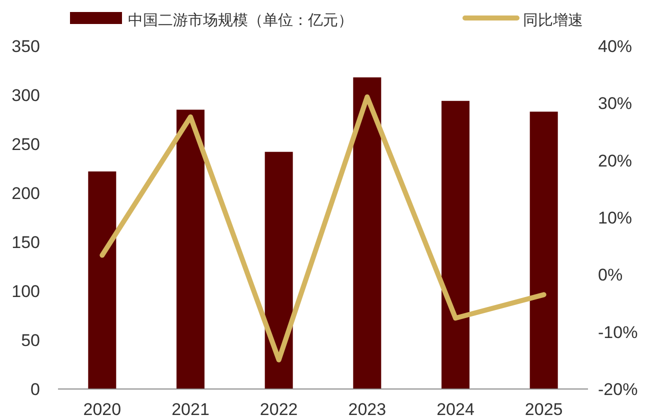 The height and width of the screenshot is (419, 648). What do you see at coordinates (26, 242) in the screenshot?
I see `y-tick-label: 150` at bounding box center [26, 242].